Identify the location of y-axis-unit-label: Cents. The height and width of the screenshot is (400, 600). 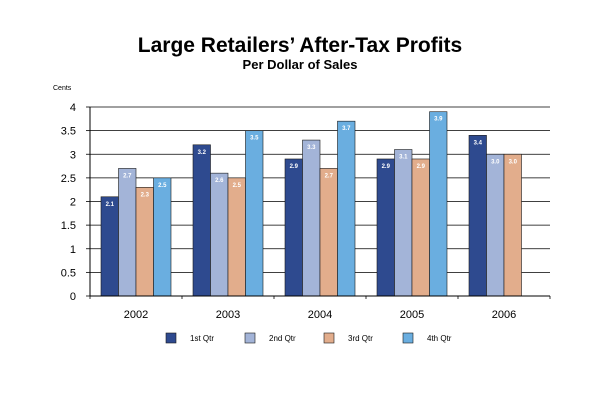
(62, 88).